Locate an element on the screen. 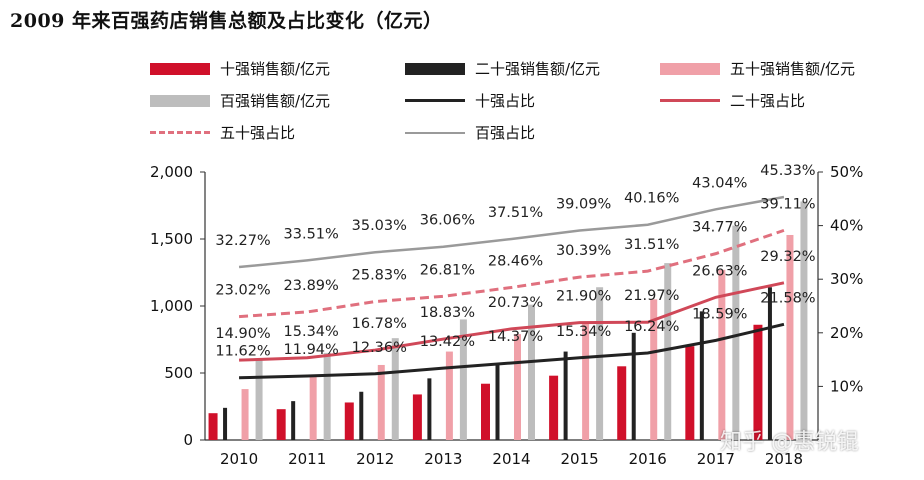 The width and height of the screenshot is (924, 480). data-label: 21.97% is located at coordinates (651, 296).